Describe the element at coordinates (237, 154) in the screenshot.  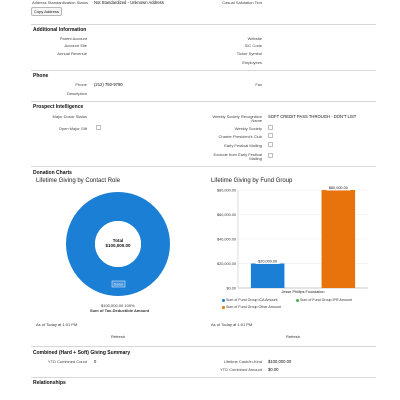
I see `exclude-early-festival-label: Exclude from Early Festival` at that location.